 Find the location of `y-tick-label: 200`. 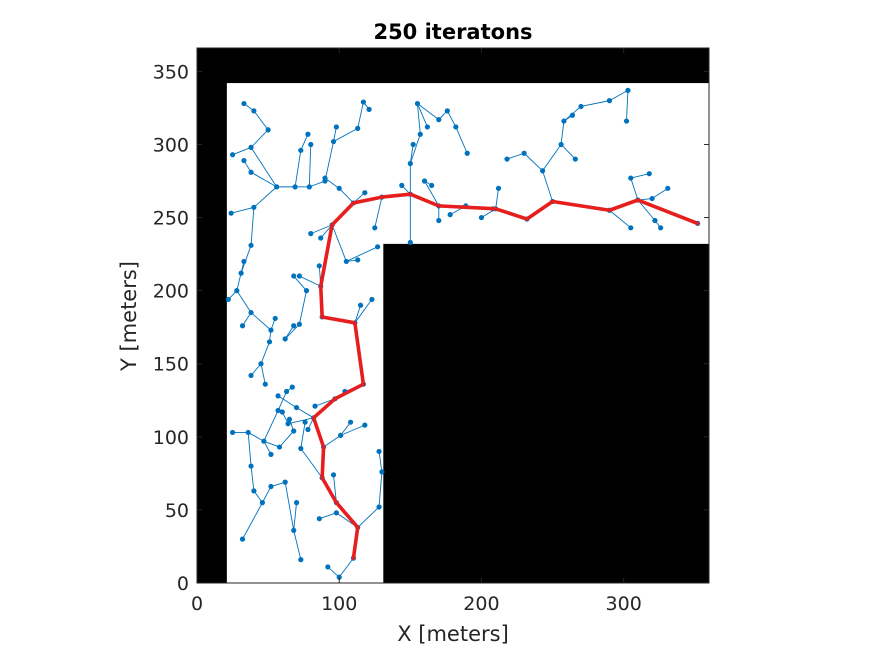

y-tick-label: 200 is located at coordinates (171, 292).